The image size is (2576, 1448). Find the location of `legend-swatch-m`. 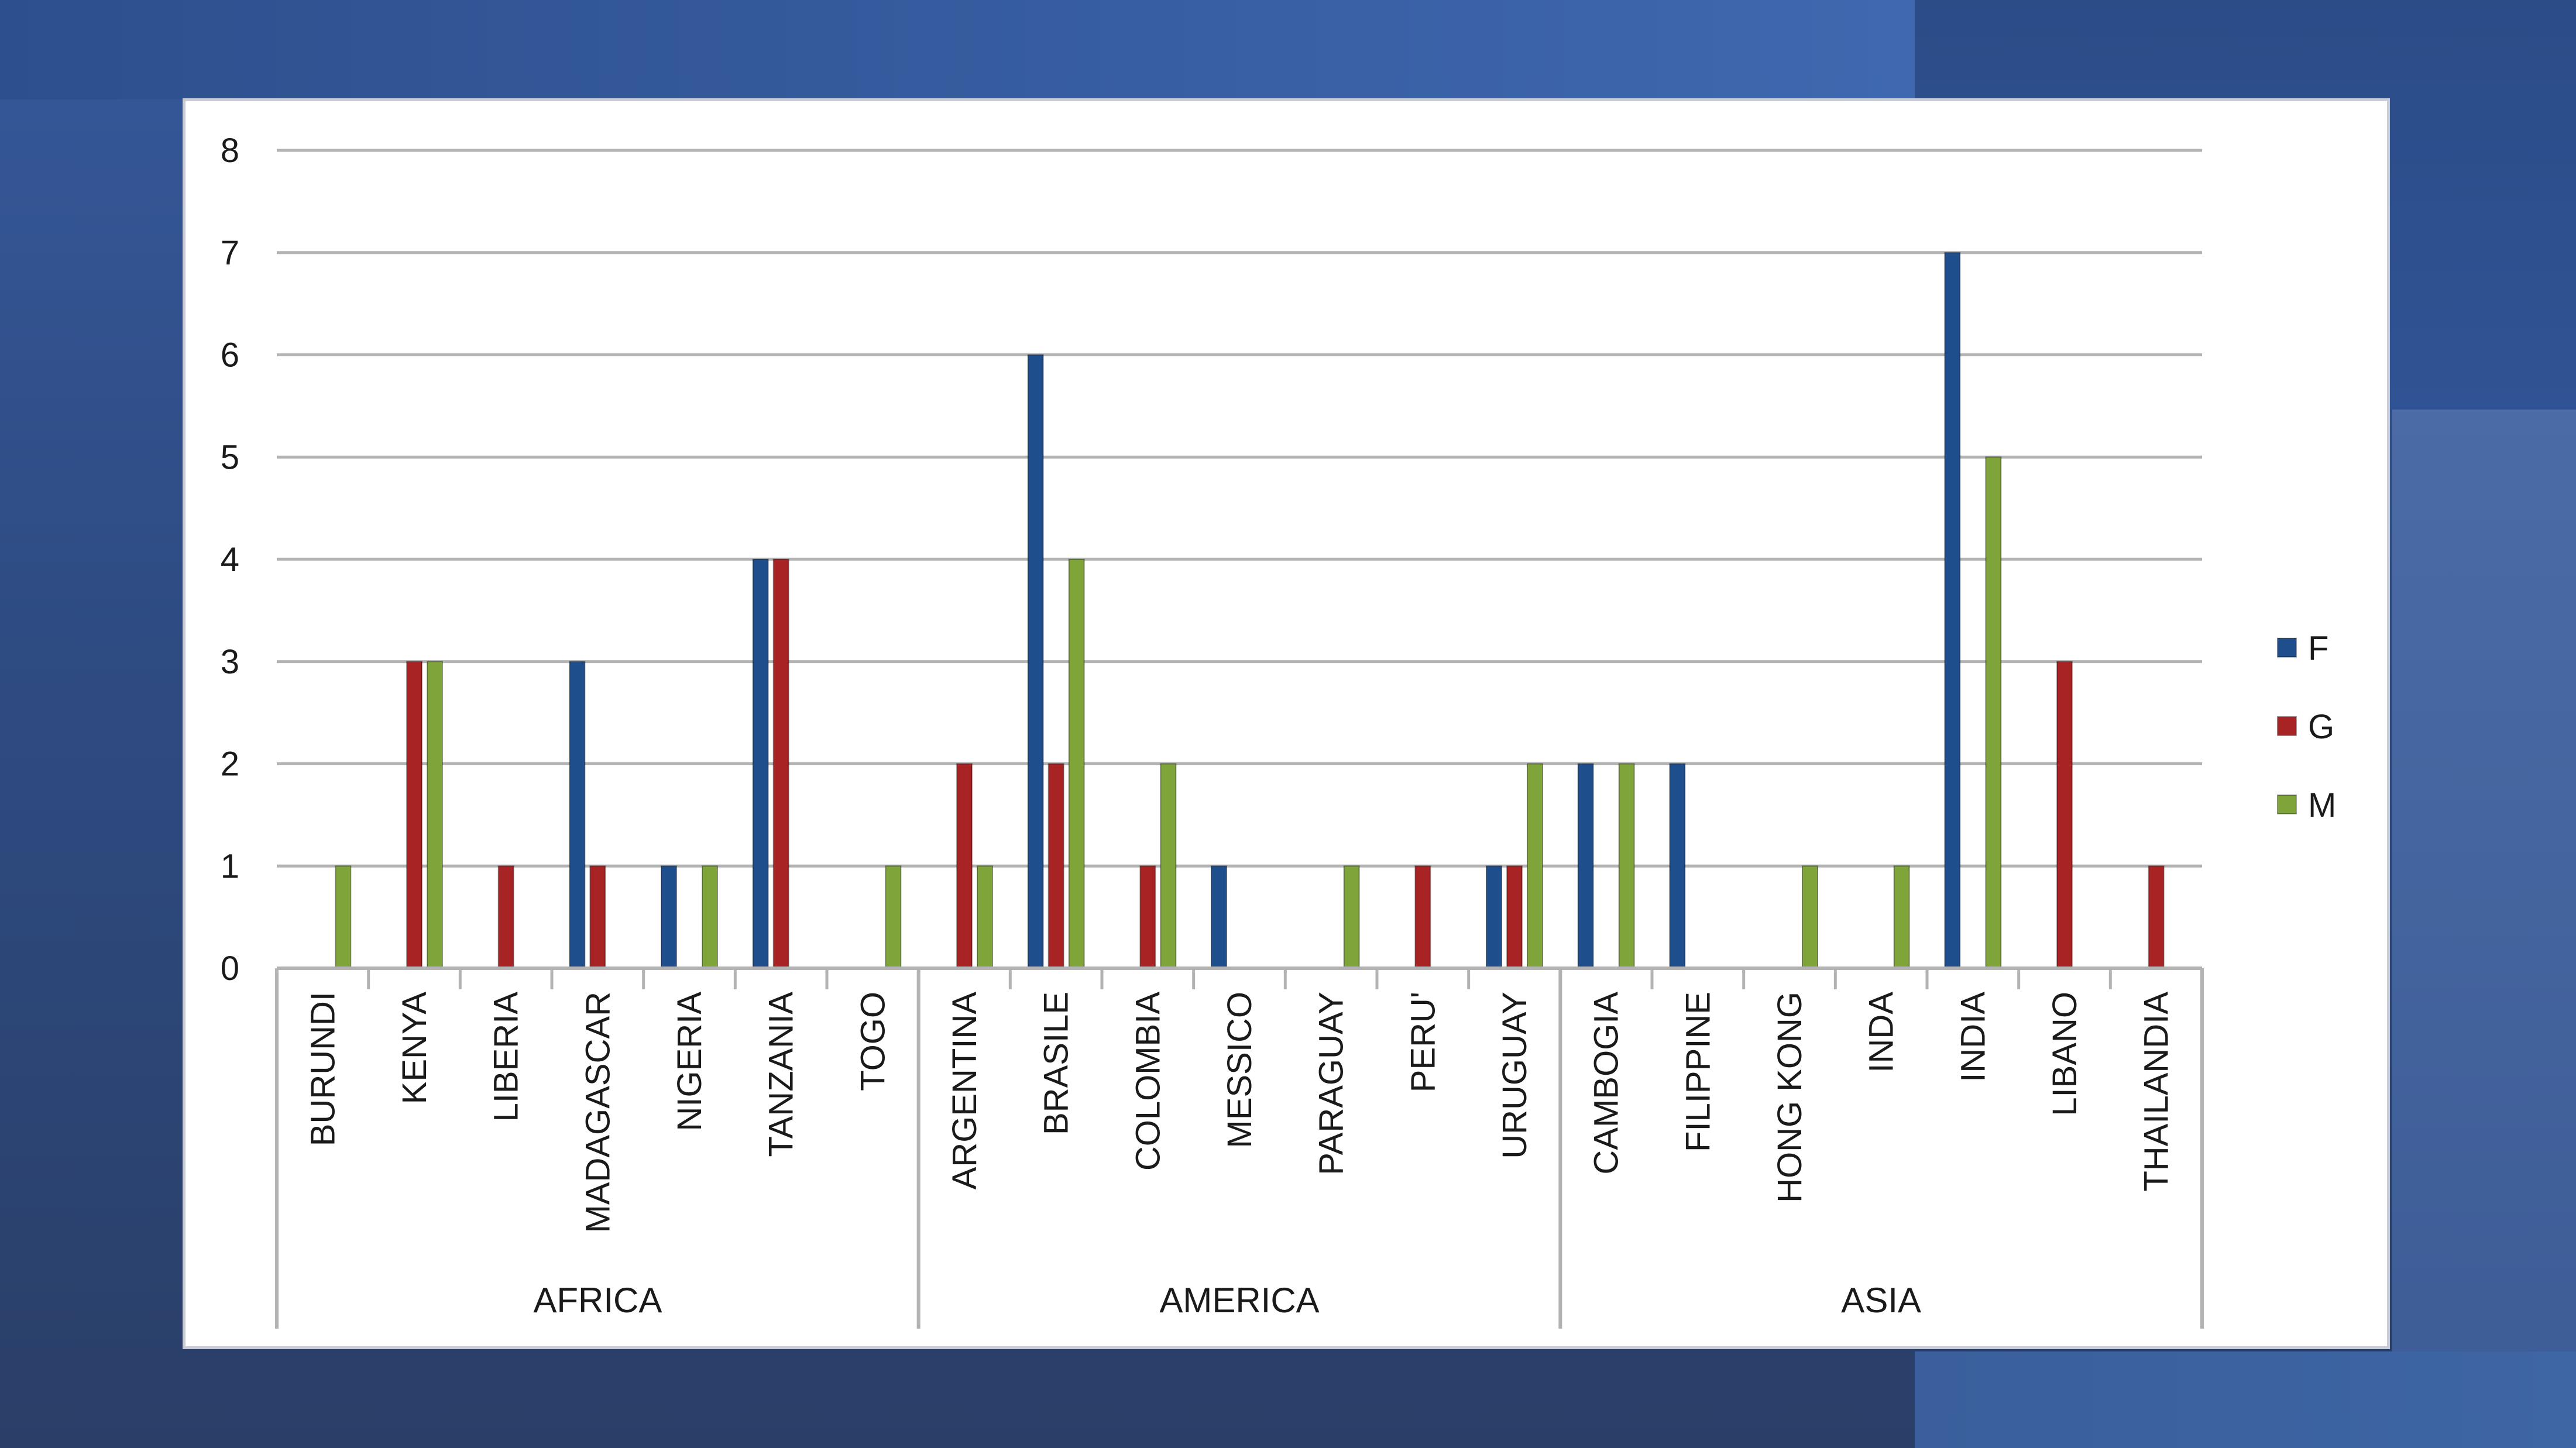

legend-swatch-m is located at coordinates (2287, 804).